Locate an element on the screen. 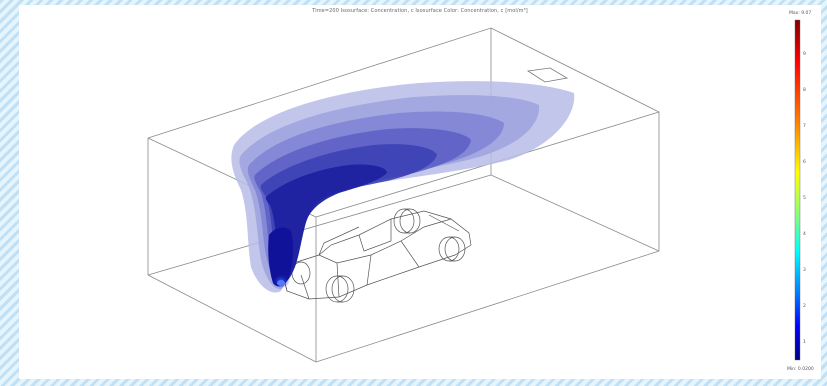 The image size is (827, 386). colorbar-tick: 6 is located at coordinates (804, 162).